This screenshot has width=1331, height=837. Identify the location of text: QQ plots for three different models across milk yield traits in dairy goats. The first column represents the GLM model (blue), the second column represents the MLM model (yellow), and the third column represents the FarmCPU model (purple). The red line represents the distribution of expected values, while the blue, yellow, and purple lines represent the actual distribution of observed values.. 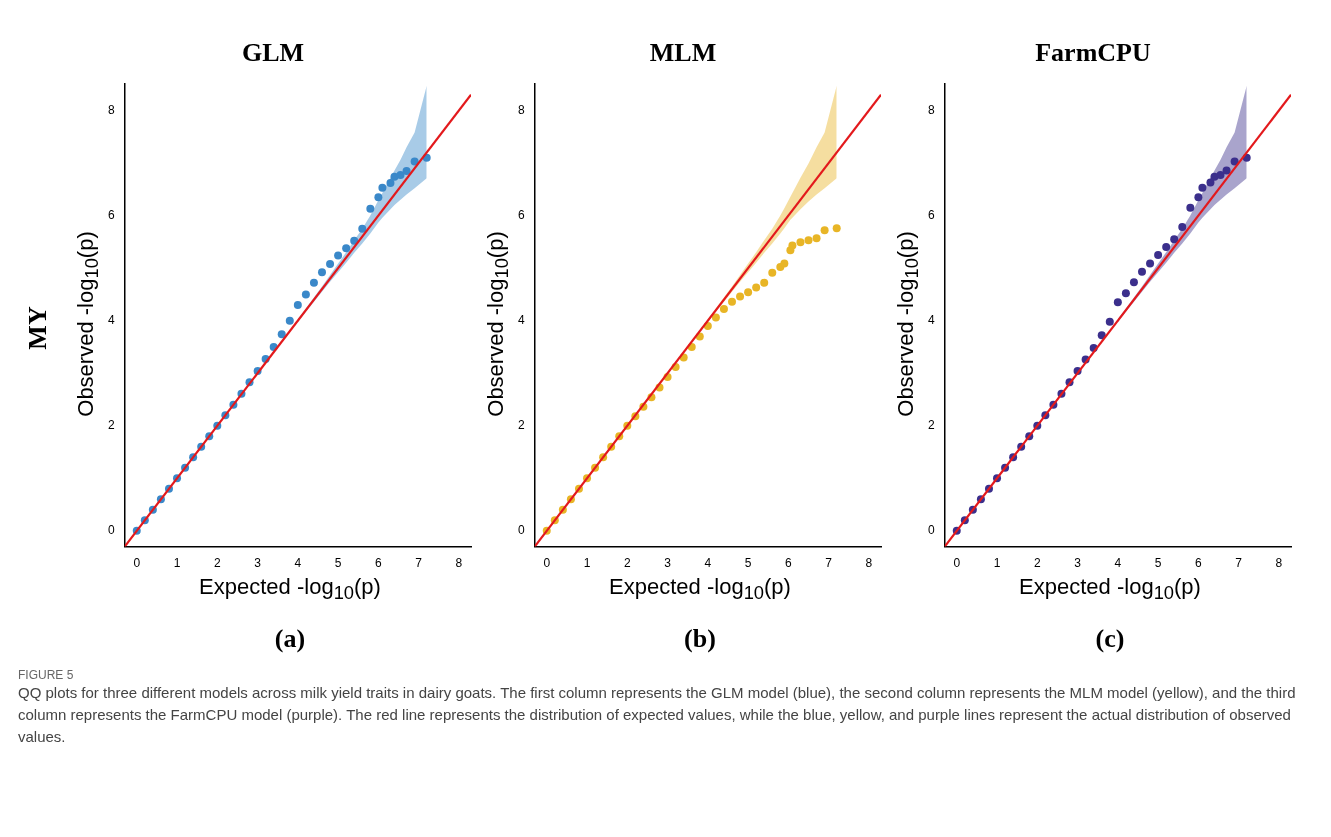
(657, 715).